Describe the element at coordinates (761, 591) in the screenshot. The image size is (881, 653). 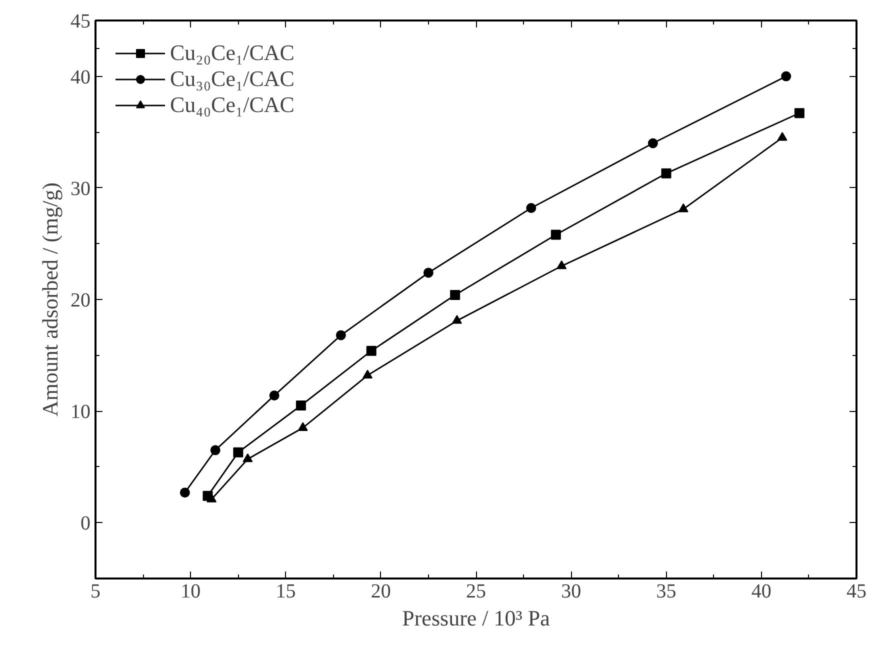
I see `x-tick-label: 40` at that location.